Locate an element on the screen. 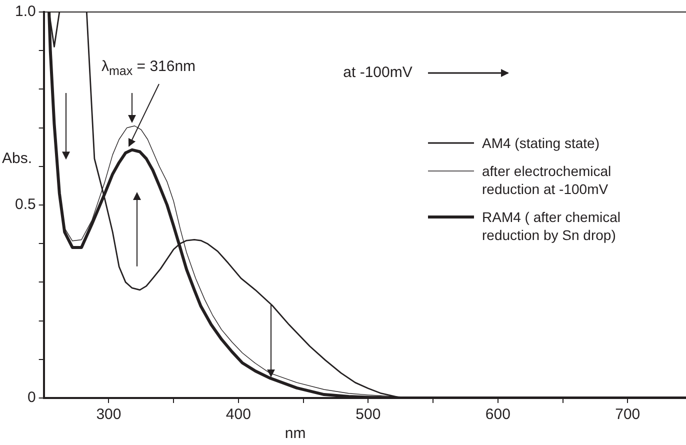  y-tick-label: 0 is located at coordinates (32, 397).